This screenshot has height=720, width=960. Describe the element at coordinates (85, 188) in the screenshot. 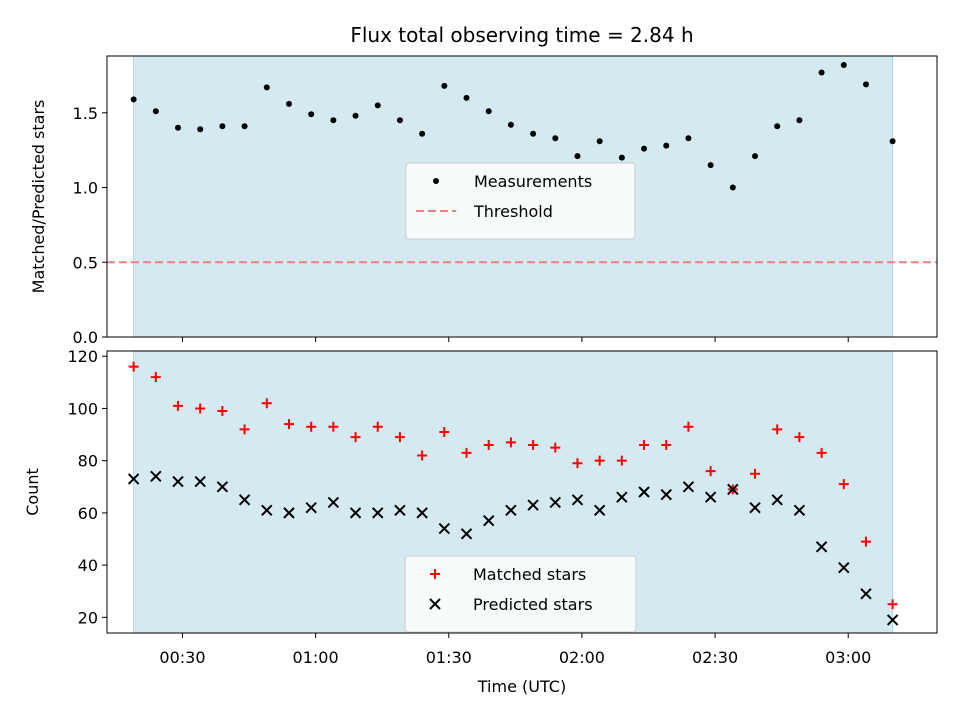

I see `y-tick-label: 1.0` at that location.